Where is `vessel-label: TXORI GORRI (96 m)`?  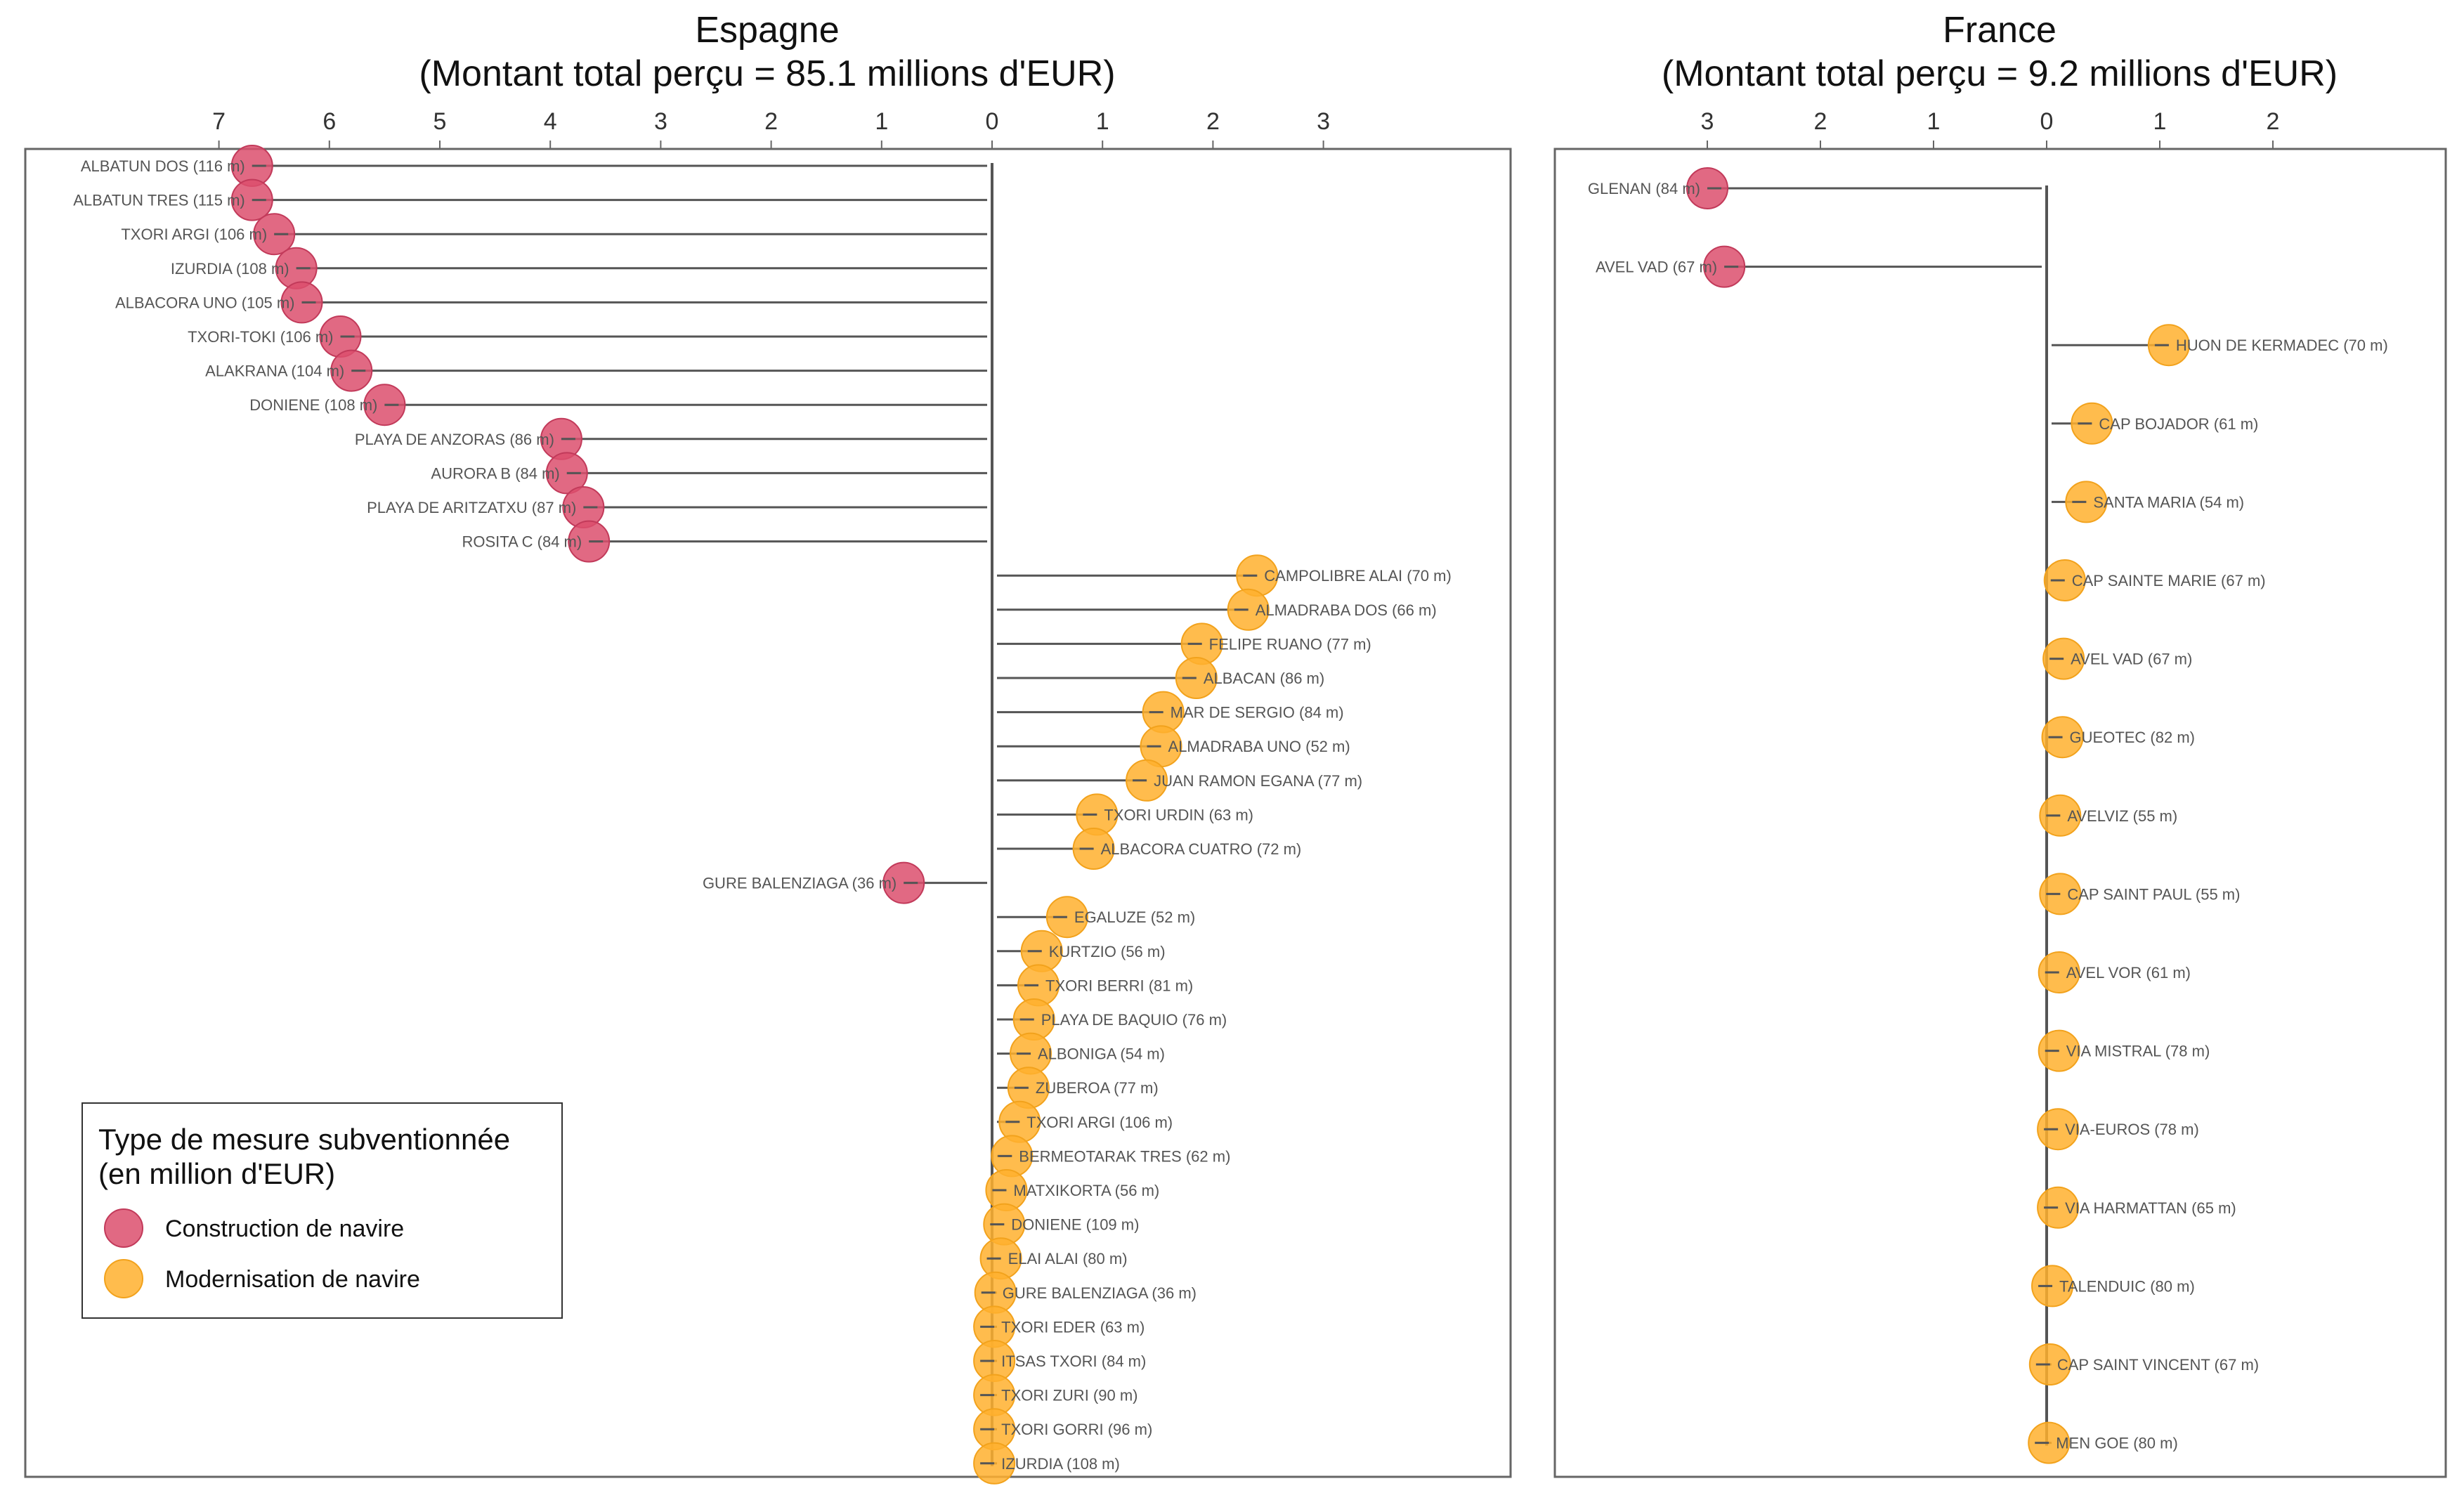 vessel-label: TXORI GORRI (96 m) is located at coordinates (1076, 1429).